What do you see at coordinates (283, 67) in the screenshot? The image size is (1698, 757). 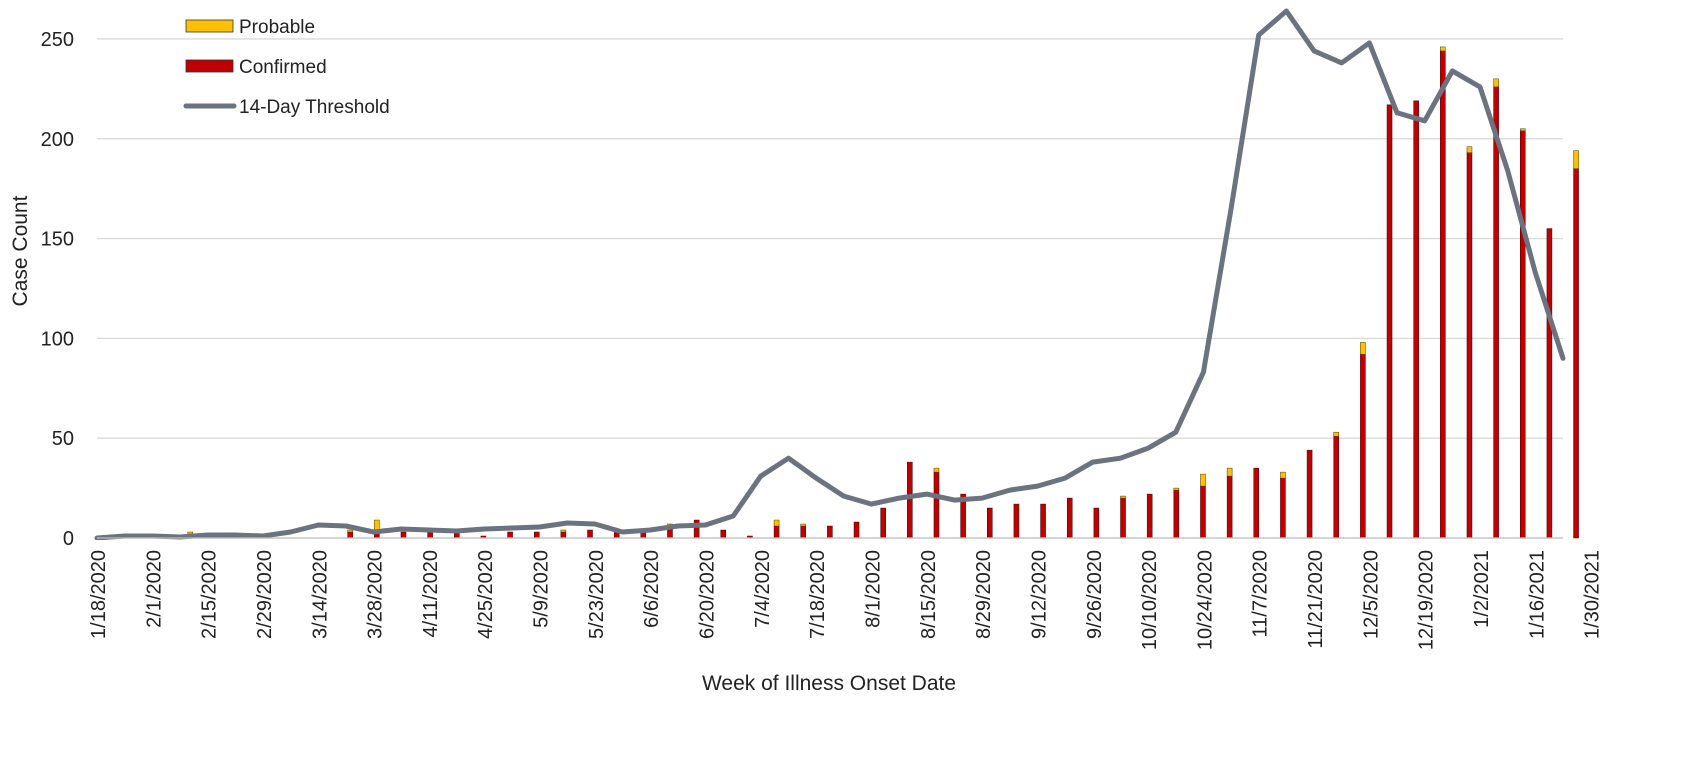 I see `legend-label: Confirmed` at bounding box center [283, 67].